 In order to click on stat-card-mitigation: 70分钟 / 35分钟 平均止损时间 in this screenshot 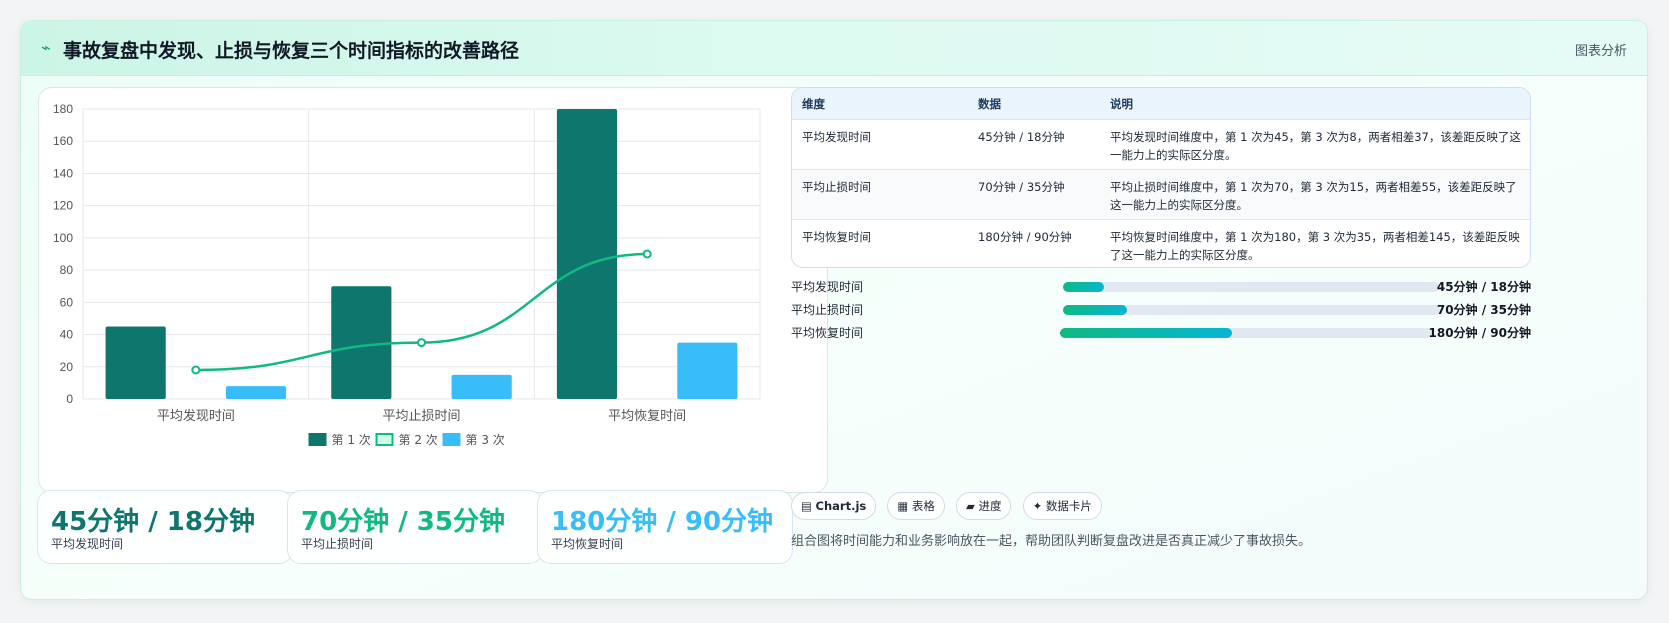, I will do `click(415, 527)`.